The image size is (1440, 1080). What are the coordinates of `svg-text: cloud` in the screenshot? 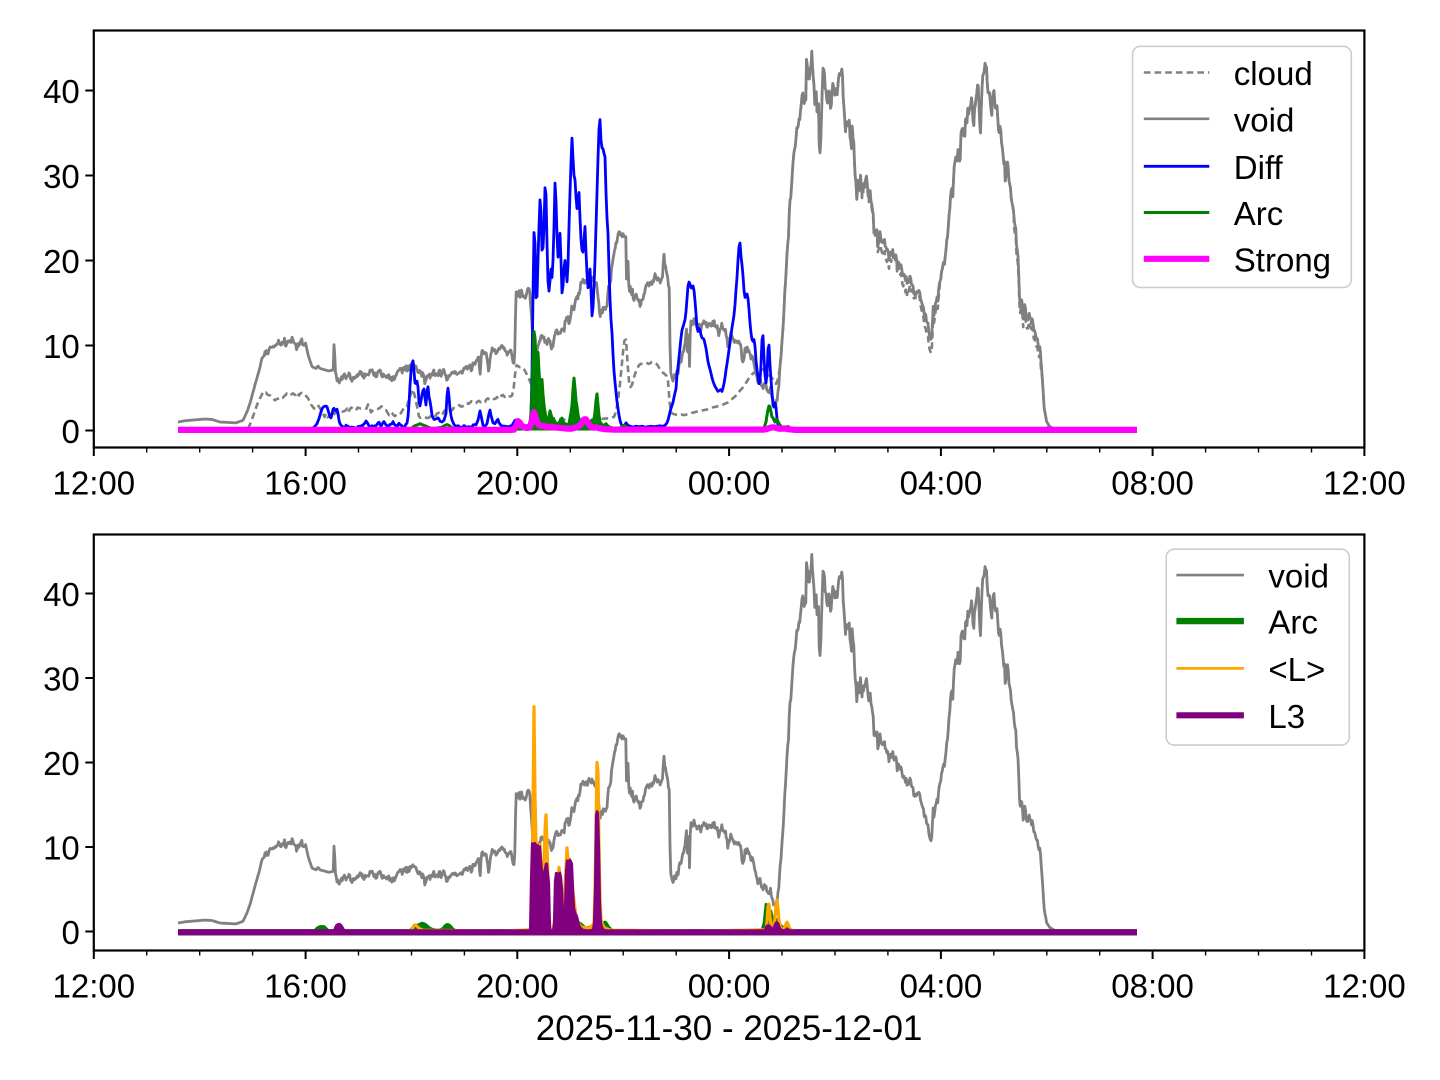 It's located at (1273, 73).